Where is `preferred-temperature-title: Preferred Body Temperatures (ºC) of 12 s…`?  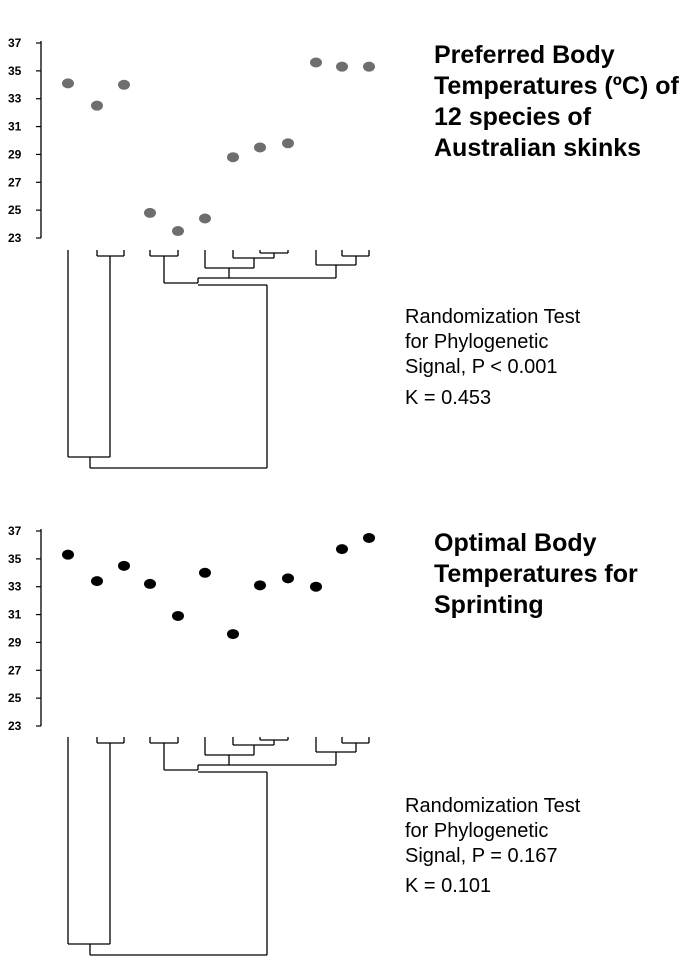 preferred-temperature-title: Preferred Body Temperatures (ºC) of 12 s… is located at coordinates (556, 101).